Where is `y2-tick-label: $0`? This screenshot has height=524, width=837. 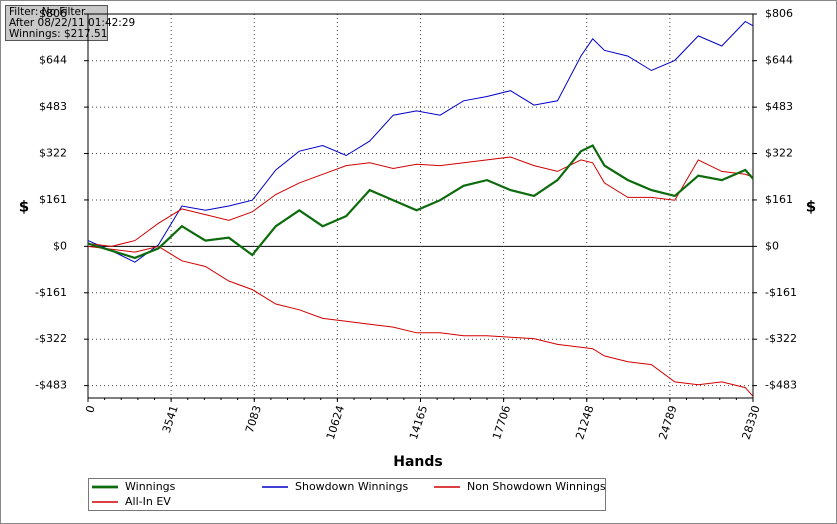
y2-tick-label: $0 is located at coordinates (772, 245).